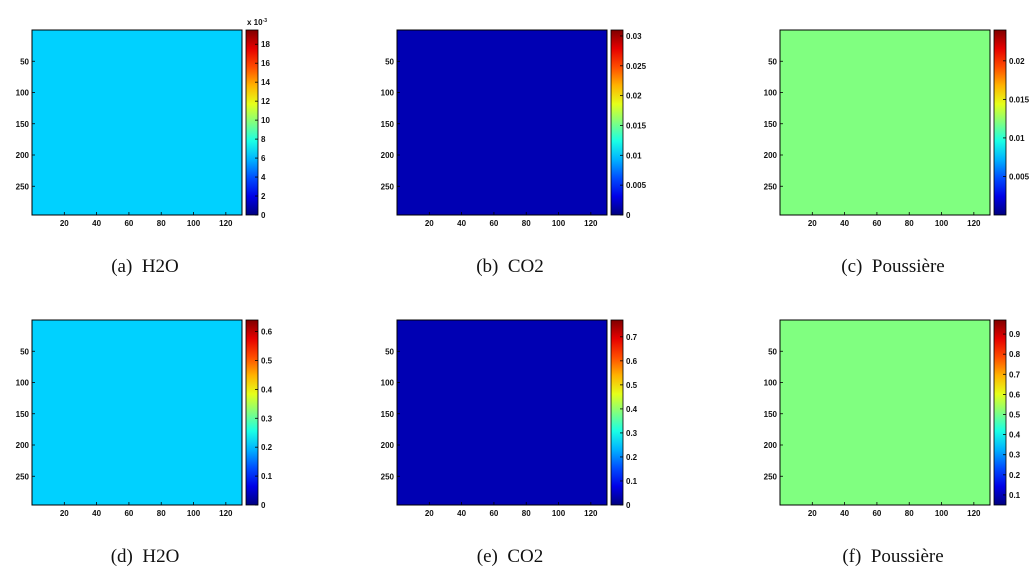  Describe the element at coordinates (636, 66) in the screenshot. I see `colorbar-tick-label: 0.025` at that location.